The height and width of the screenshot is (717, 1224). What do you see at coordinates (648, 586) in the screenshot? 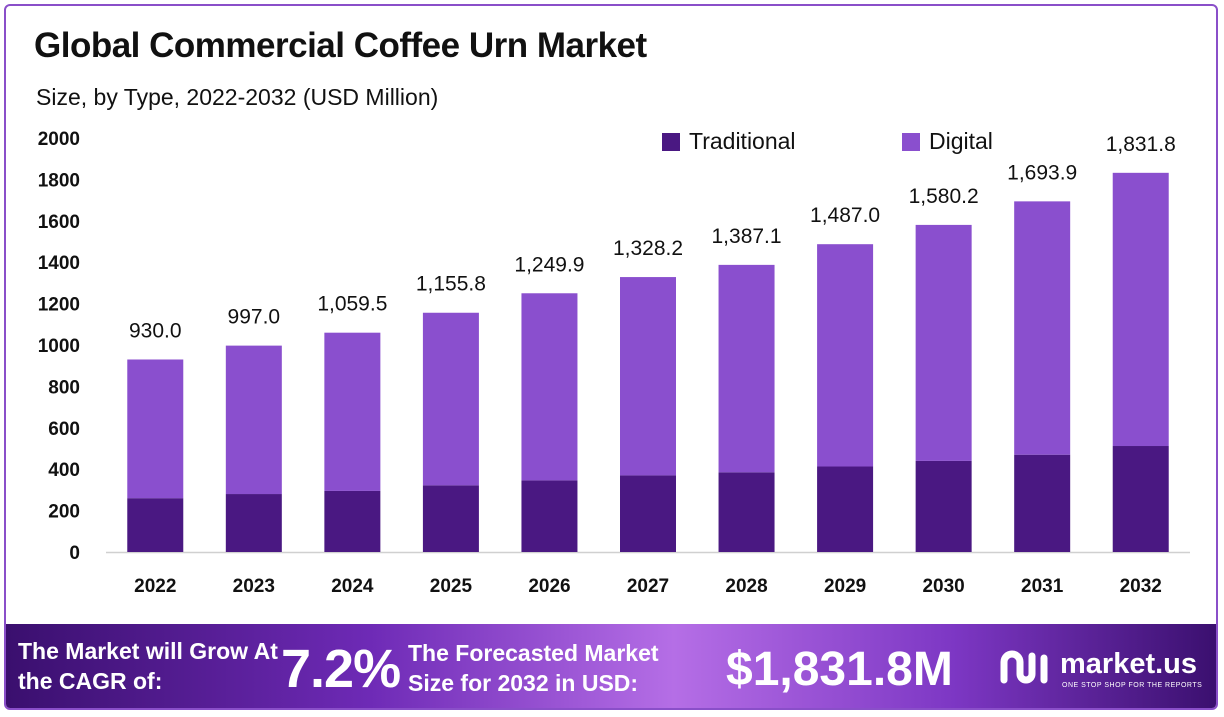
I see `x-tick-label: 2027` at bounding box center [648, 586].